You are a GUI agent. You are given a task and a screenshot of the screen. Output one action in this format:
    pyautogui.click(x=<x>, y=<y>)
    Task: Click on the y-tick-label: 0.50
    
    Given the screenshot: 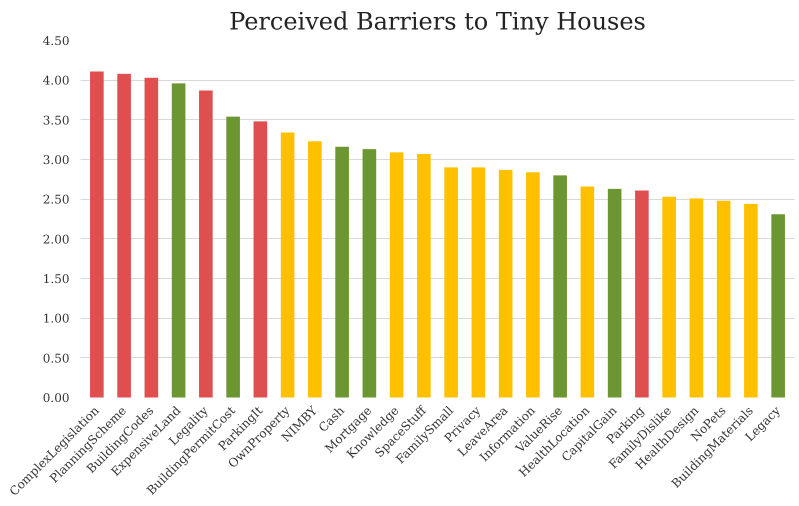 What is the action you would take?
    pyautogui.click(x=56, y=358)
    